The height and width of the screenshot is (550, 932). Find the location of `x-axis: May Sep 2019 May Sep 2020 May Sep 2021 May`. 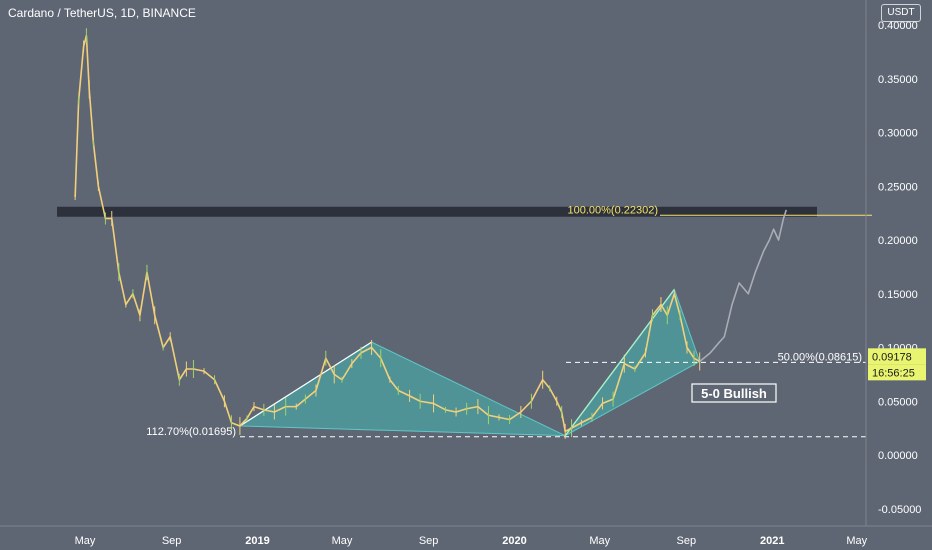

x-axis: May Sep 2019 May Sep 2020 May Sep 2021 May is located at coordinates (466, 536).